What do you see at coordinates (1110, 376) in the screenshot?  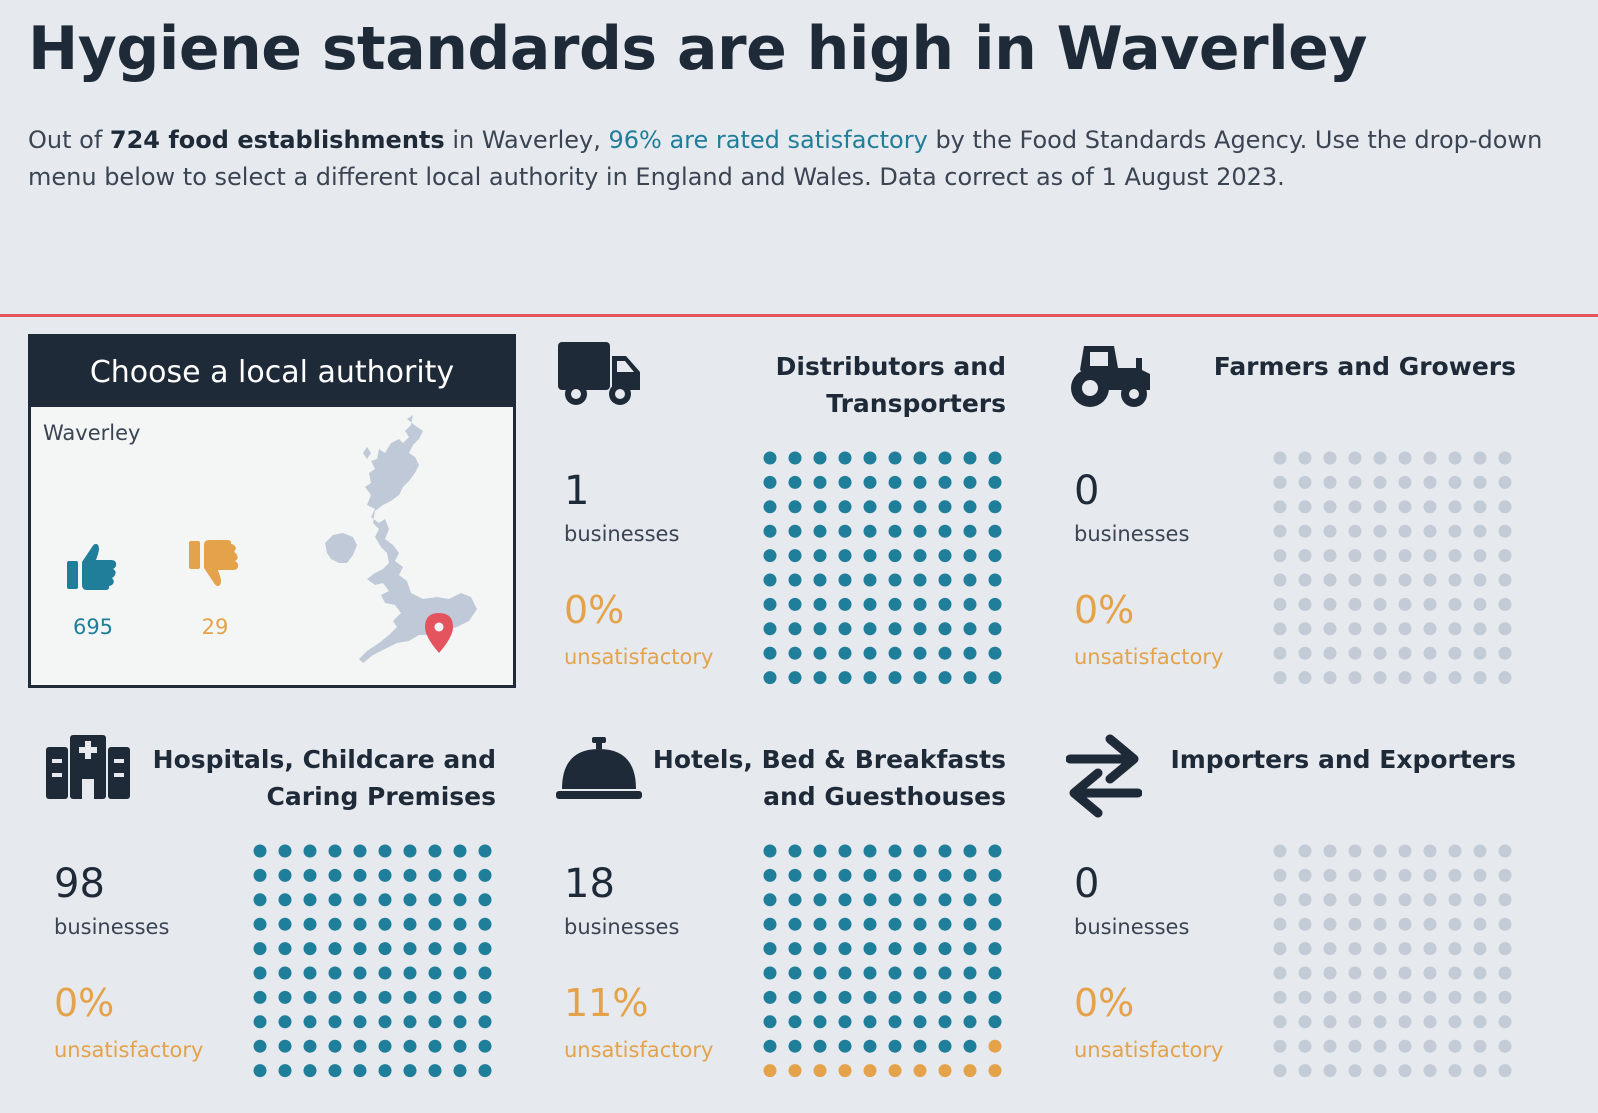 I see `tractor-icon` at bounding box center [1110, 376].